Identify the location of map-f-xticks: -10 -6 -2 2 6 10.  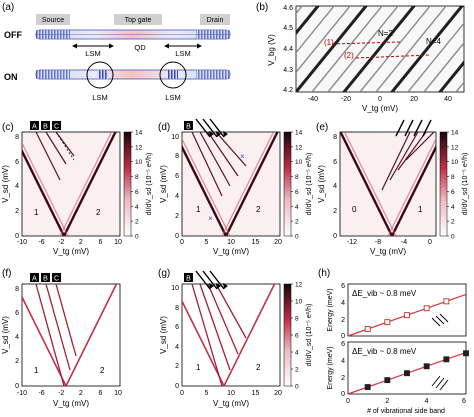
(69, 393).